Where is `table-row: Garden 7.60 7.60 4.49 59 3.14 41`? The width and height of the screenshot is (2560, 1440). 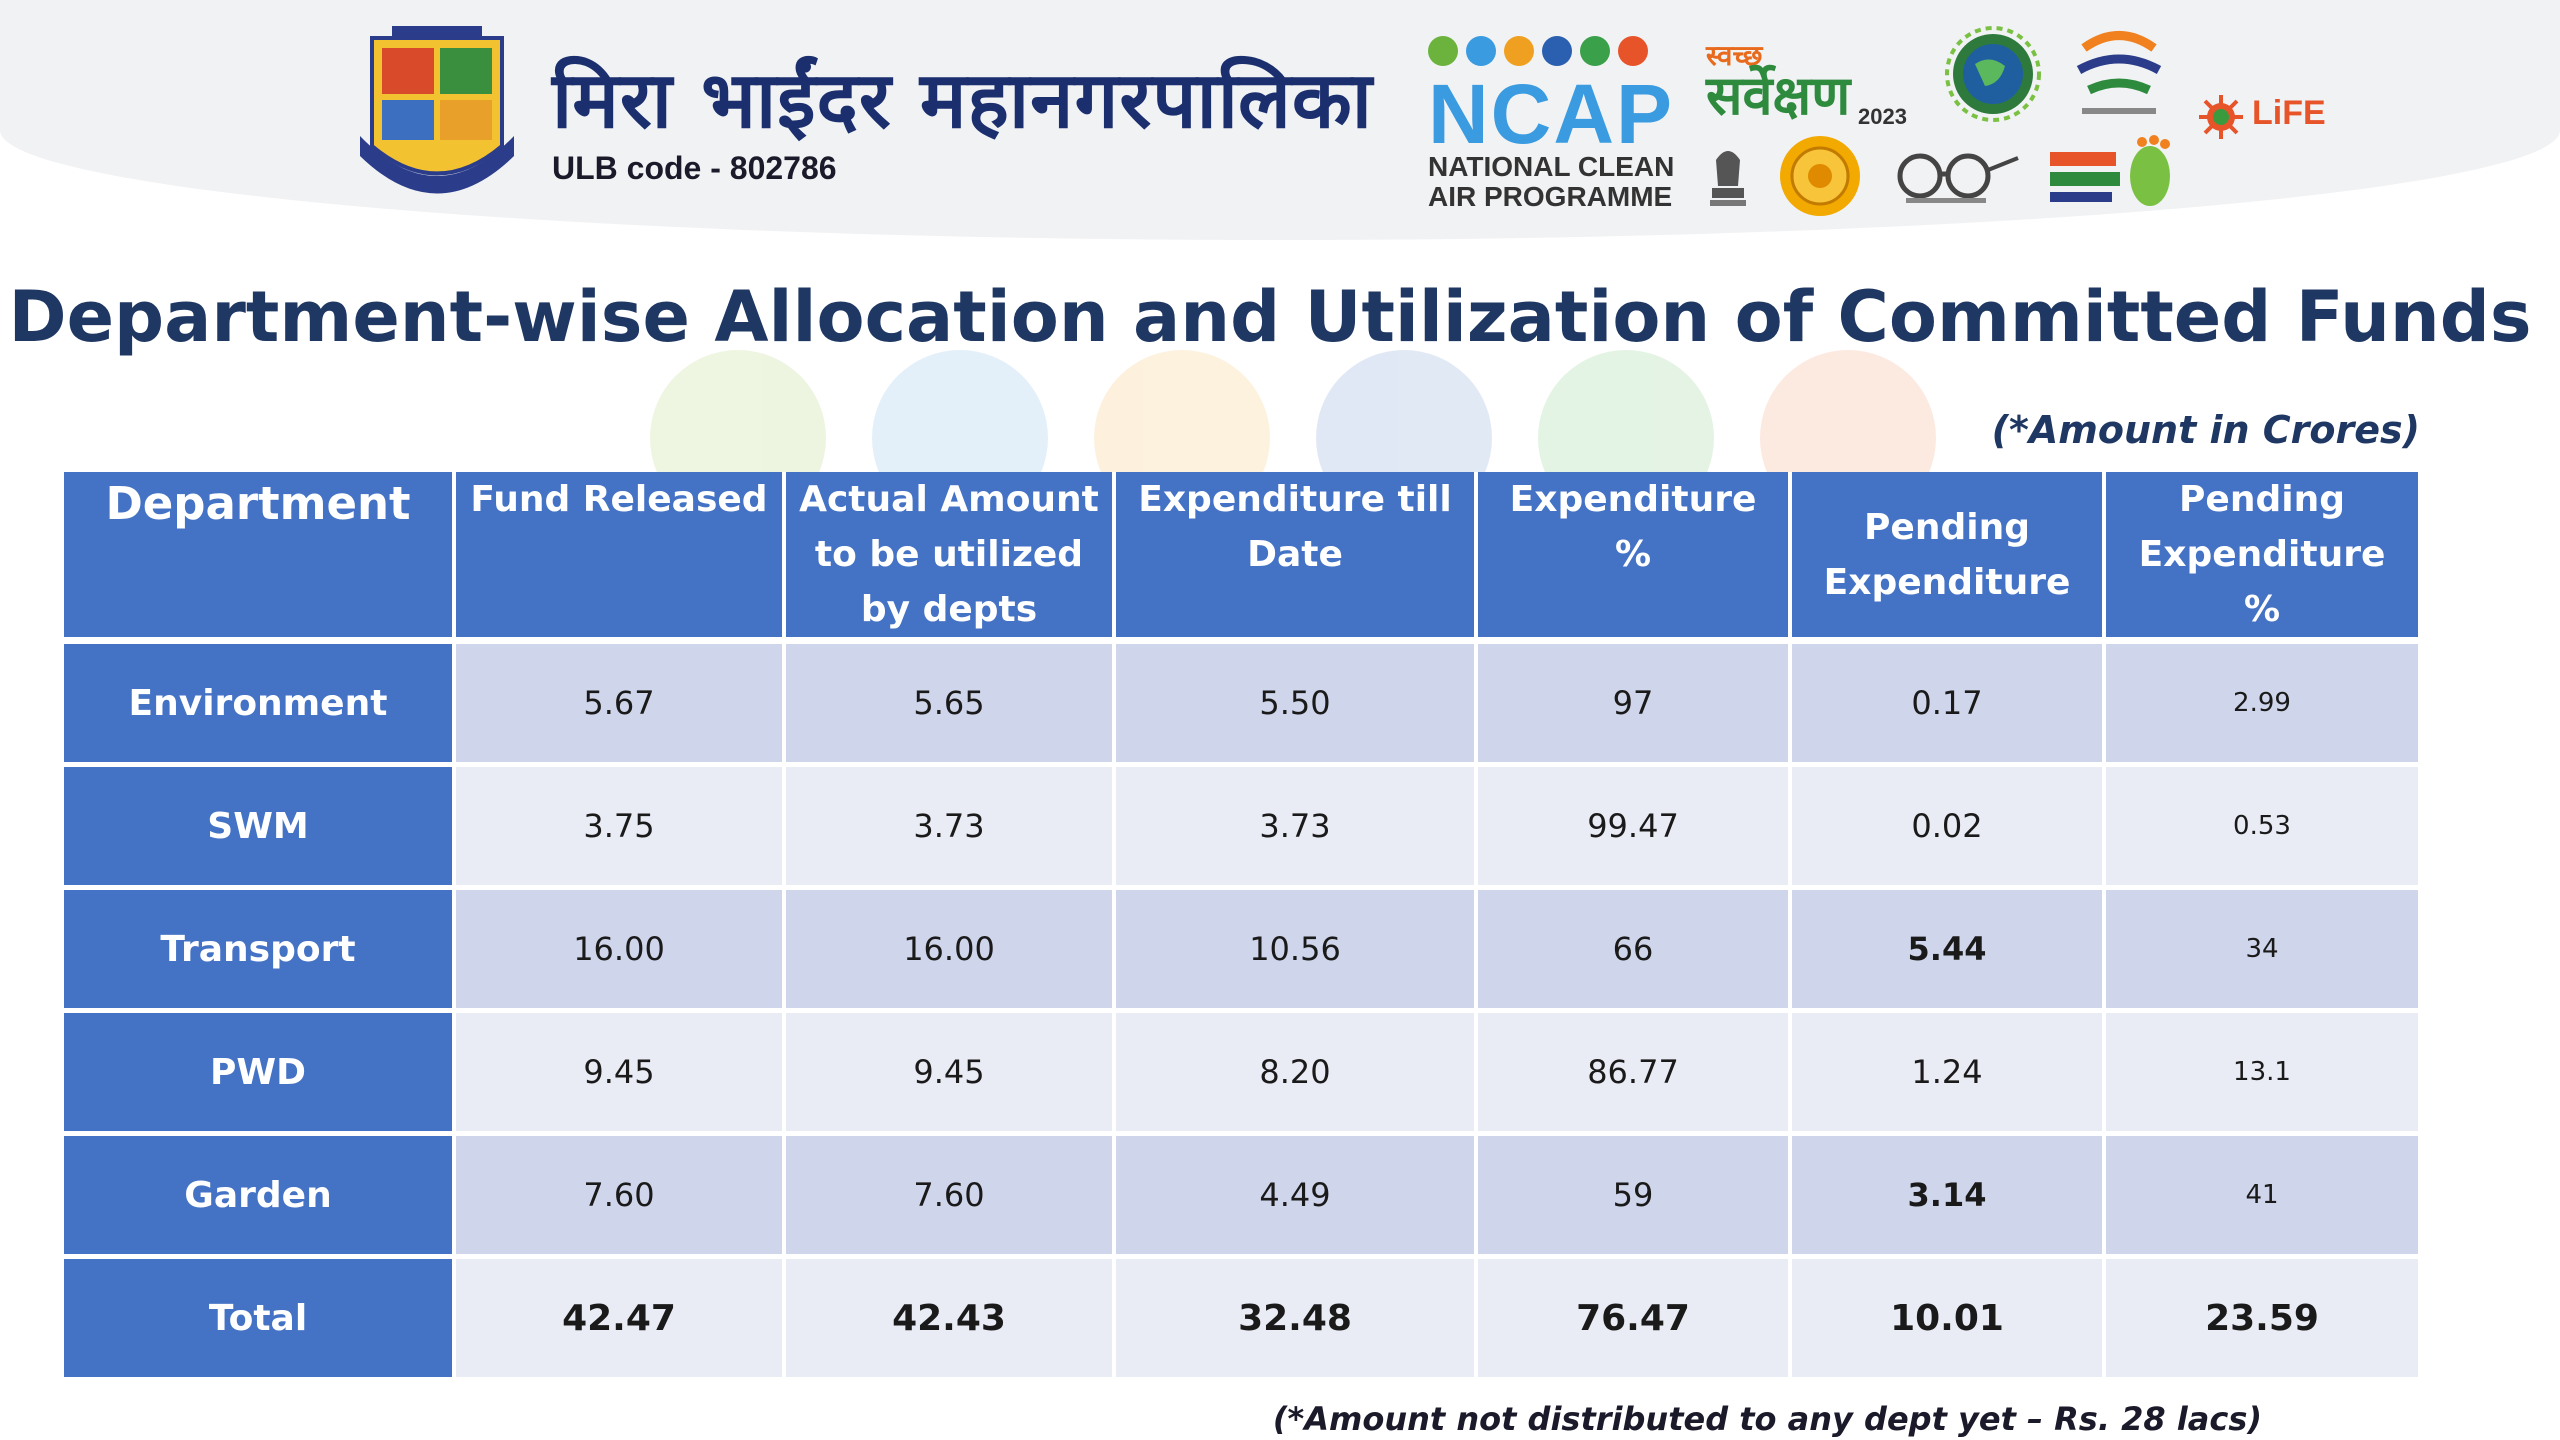 table-row: Garden 7.60 7.60 4.49 59 3.14 41 is located at coordinates (1243, 1196).